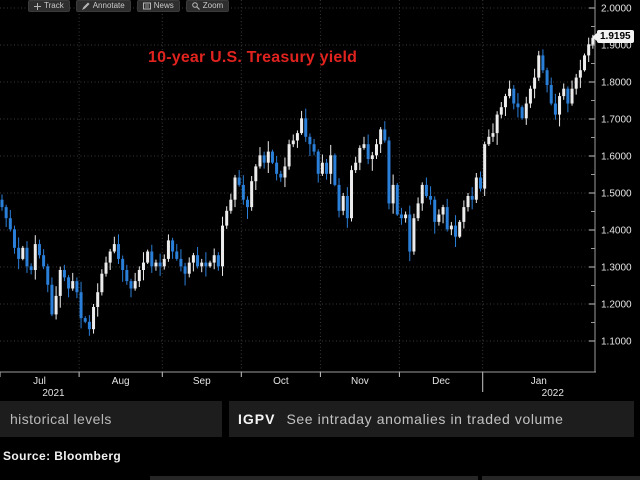  Describe the element at coordinates (195, 6) in the screenshot. I see `zoom-magnifier-icon` at that location.